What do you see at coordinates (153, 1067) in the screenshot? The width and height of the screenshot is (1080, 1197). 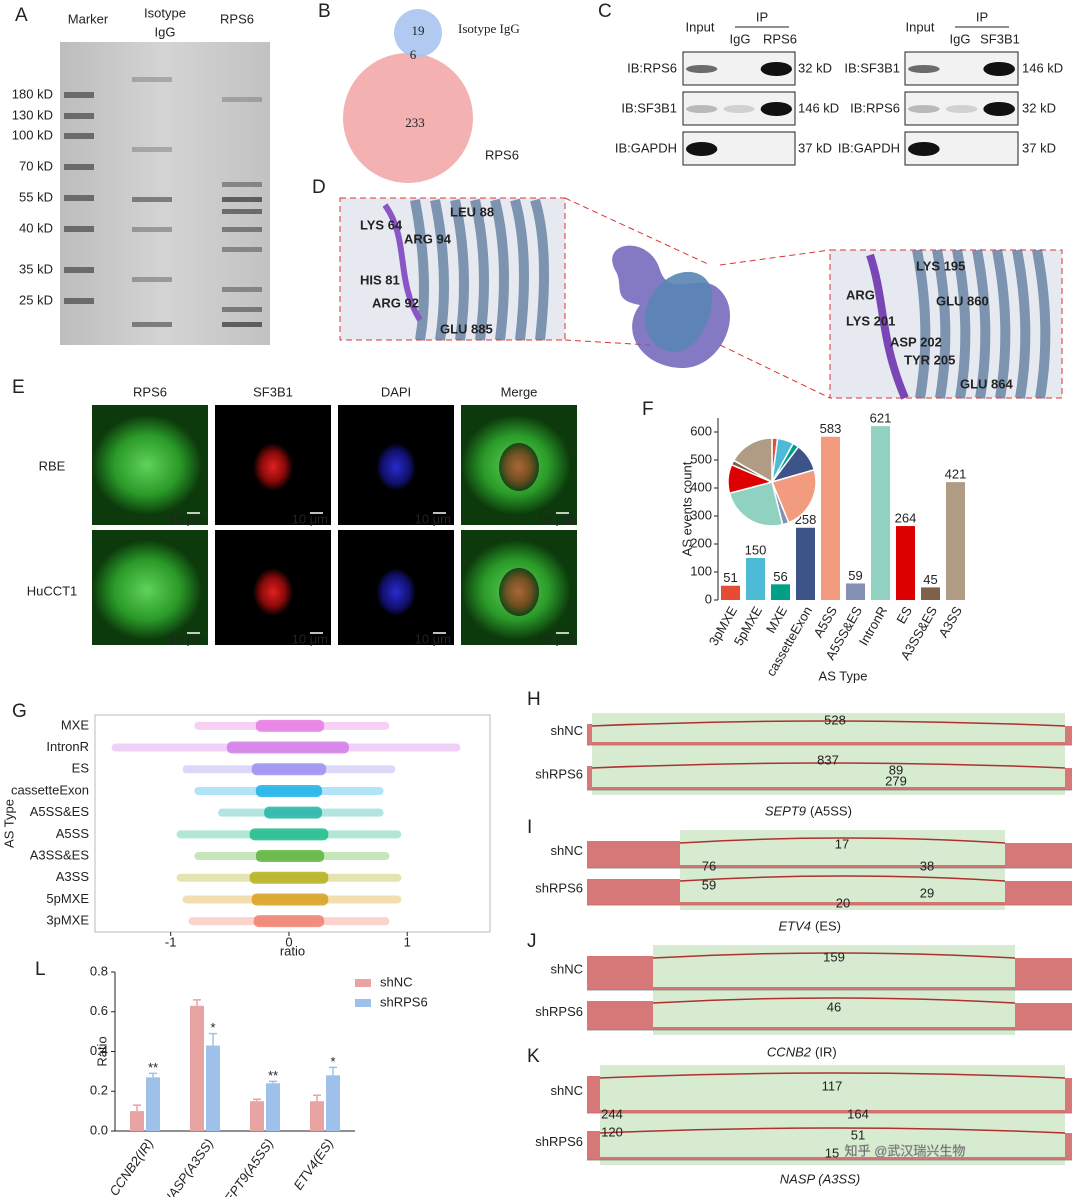 I see `significance: **` at bounding box center [153, 1067].